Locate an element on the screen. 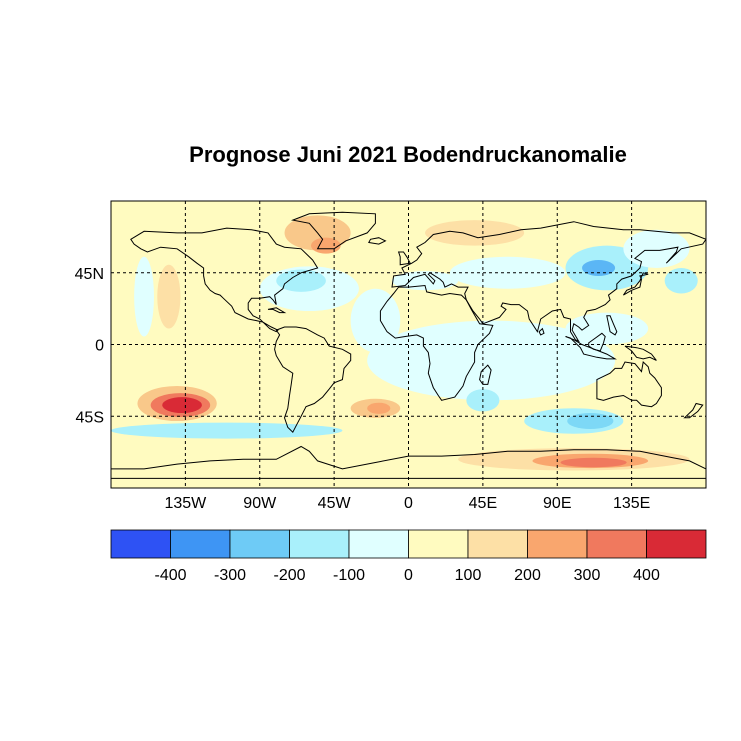  coastline-south-america is located at coordinates (313, 380).